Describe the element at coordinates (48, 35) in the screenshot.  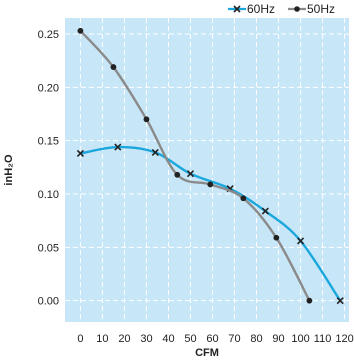
I see `y-tick-label: 0.25` at that location.